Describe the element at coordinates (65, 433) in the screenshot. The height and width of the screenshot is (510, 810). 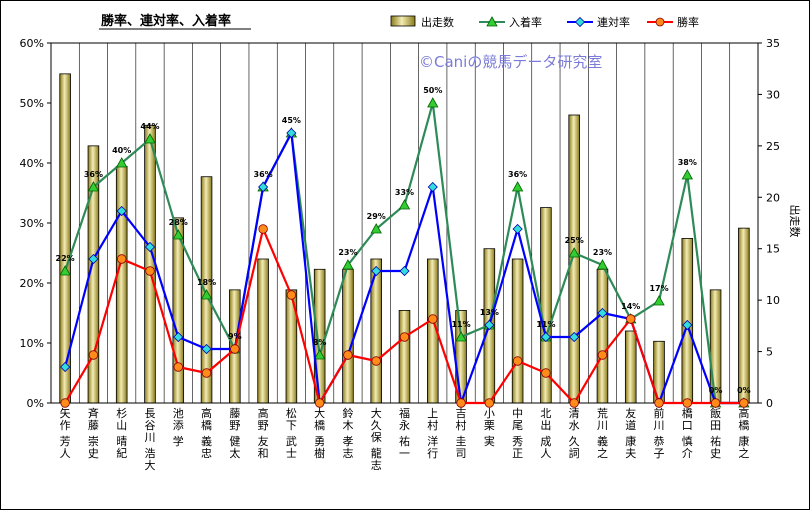
I see `x-category-label: 矢作 芳人` at that location.